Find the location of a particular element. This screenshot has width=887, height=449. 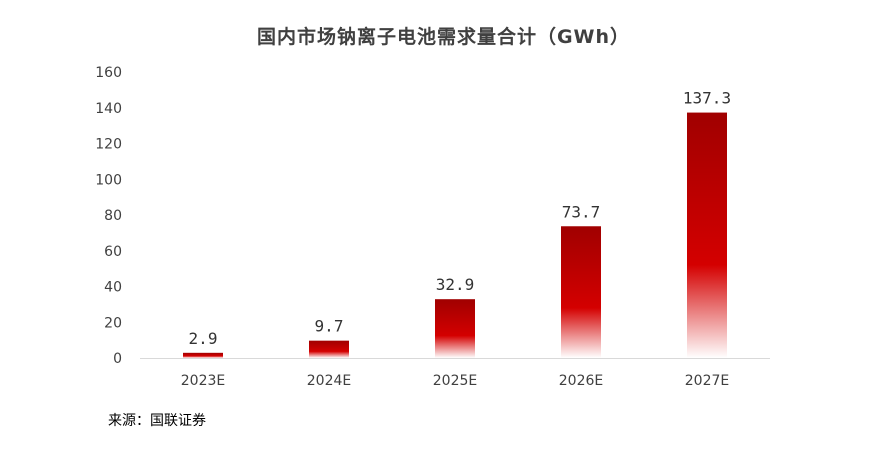

source-note: 来源：国联证券 is located at coordinates (157, 421).